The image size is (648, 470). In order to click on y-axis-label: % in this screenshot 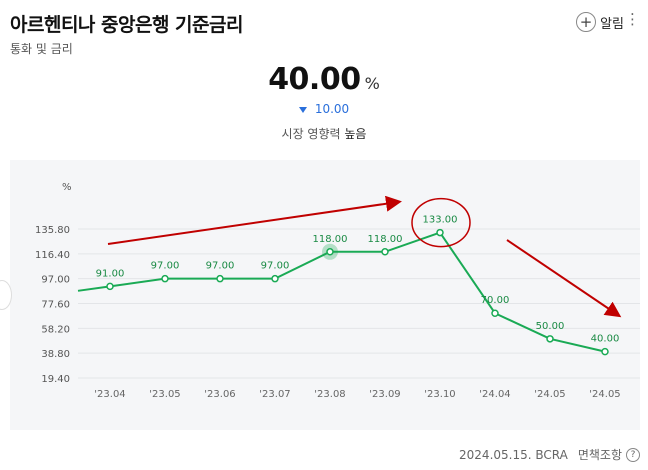, I will do `click(67, 187)`.